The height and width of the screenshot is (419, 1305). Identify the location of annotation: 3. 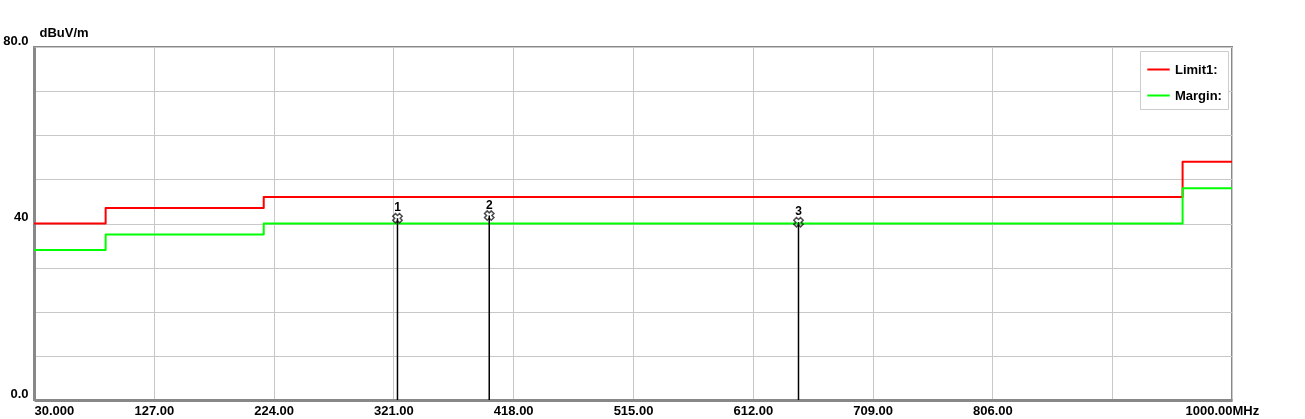
(799, 211).